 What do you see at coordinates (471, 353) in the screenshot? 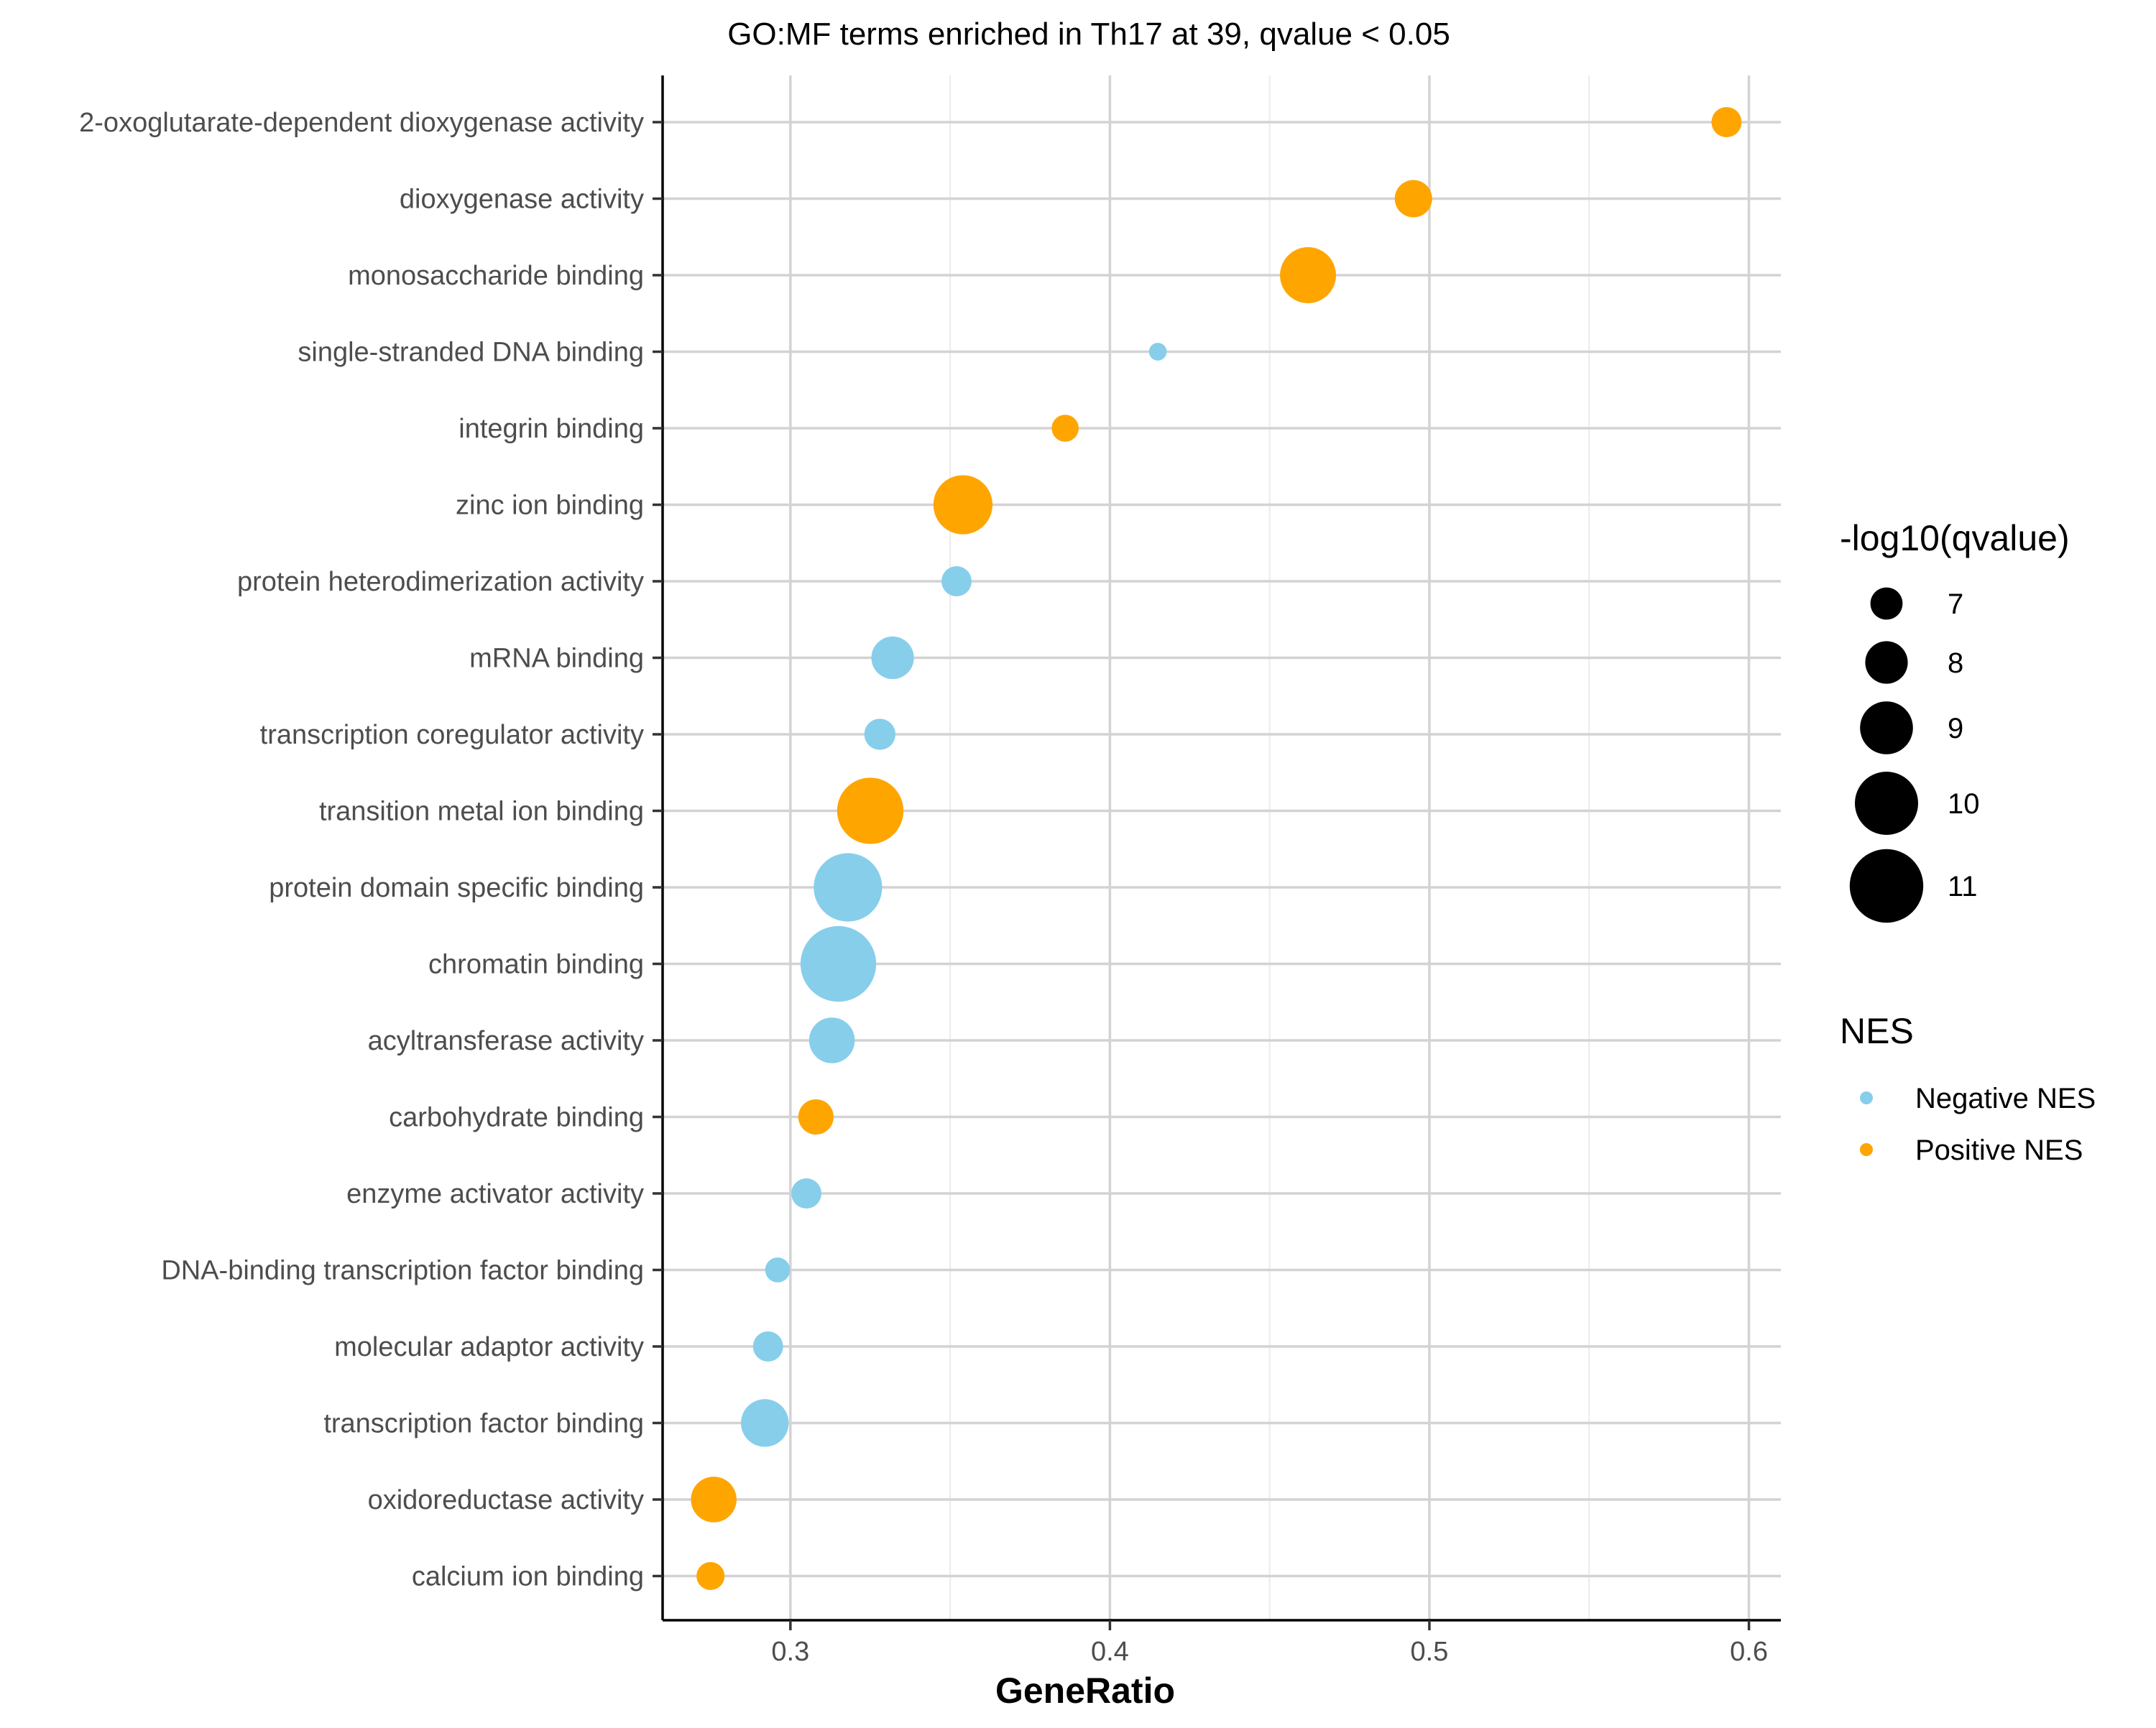
I see `y-tick-label: single-stranded DNA binding` at bounding box center [471, 353].